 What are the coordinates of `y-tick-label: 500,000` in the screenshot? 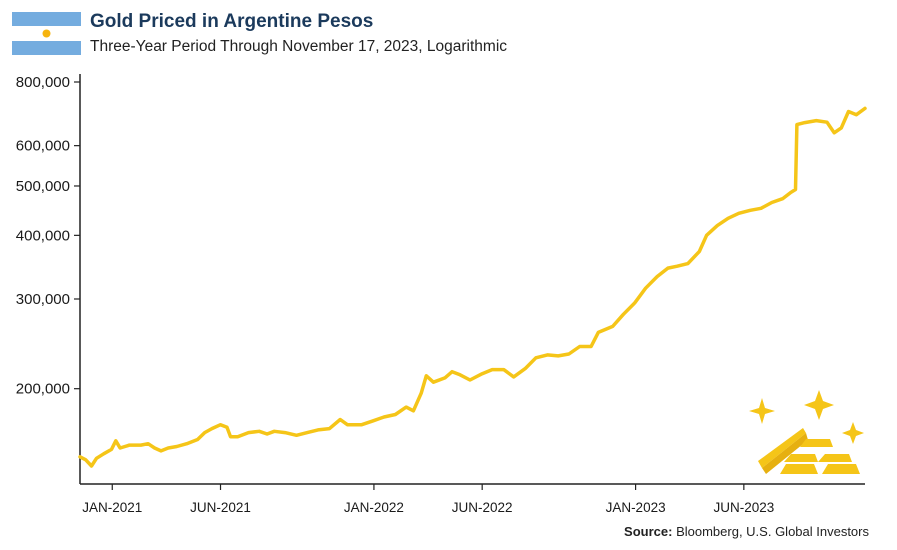 It's located at (43, 186).